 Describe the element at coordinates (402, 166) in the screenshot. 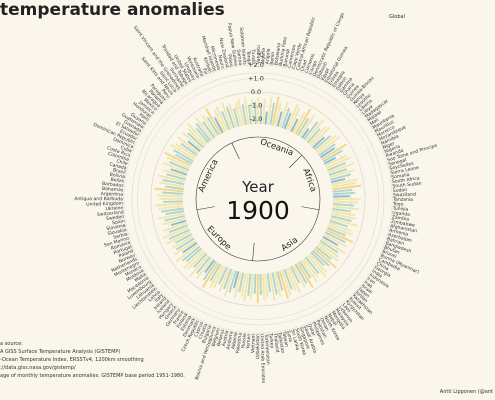

I see `country-label: Seychelles` at that location.